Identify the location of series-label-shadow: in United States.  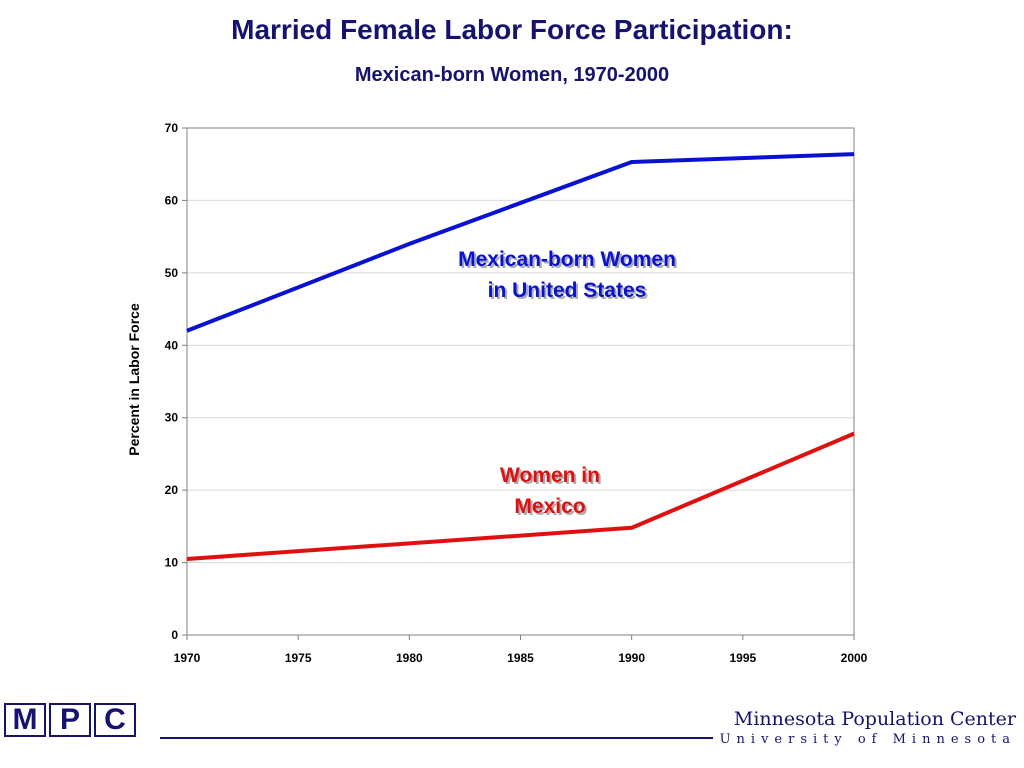
(569, 292).